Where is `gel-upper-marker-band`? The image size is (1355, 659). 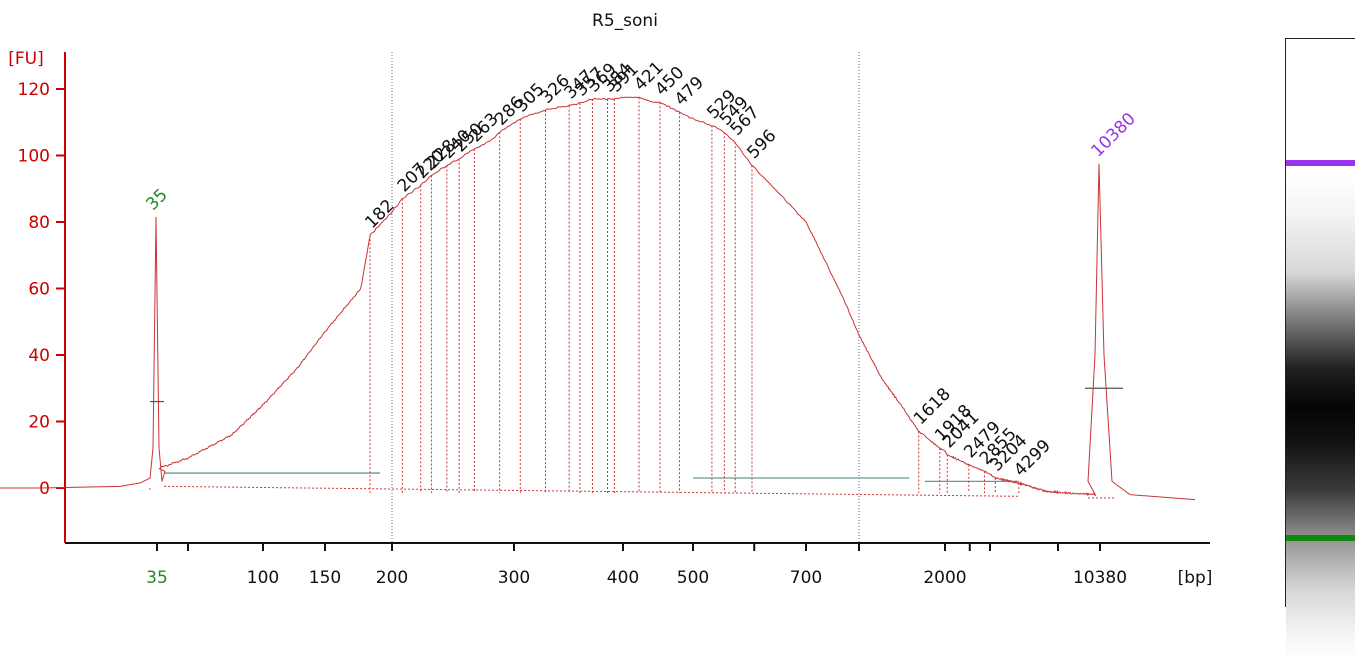 gel-upper-marker-band is located at coordinates (1320, 163).